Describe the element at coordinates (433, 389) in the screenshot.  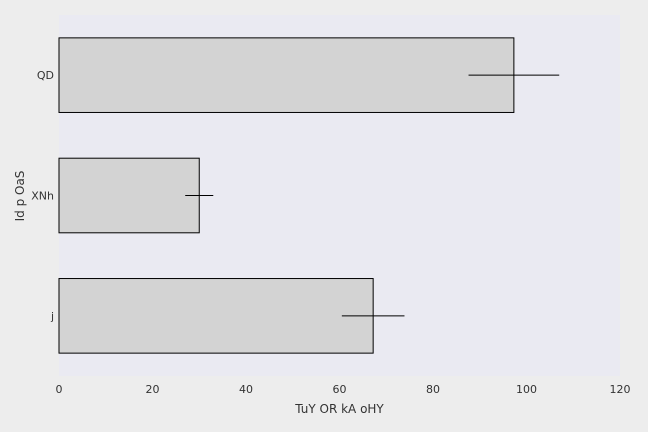
I see `x-tick-label: 80` at that location.